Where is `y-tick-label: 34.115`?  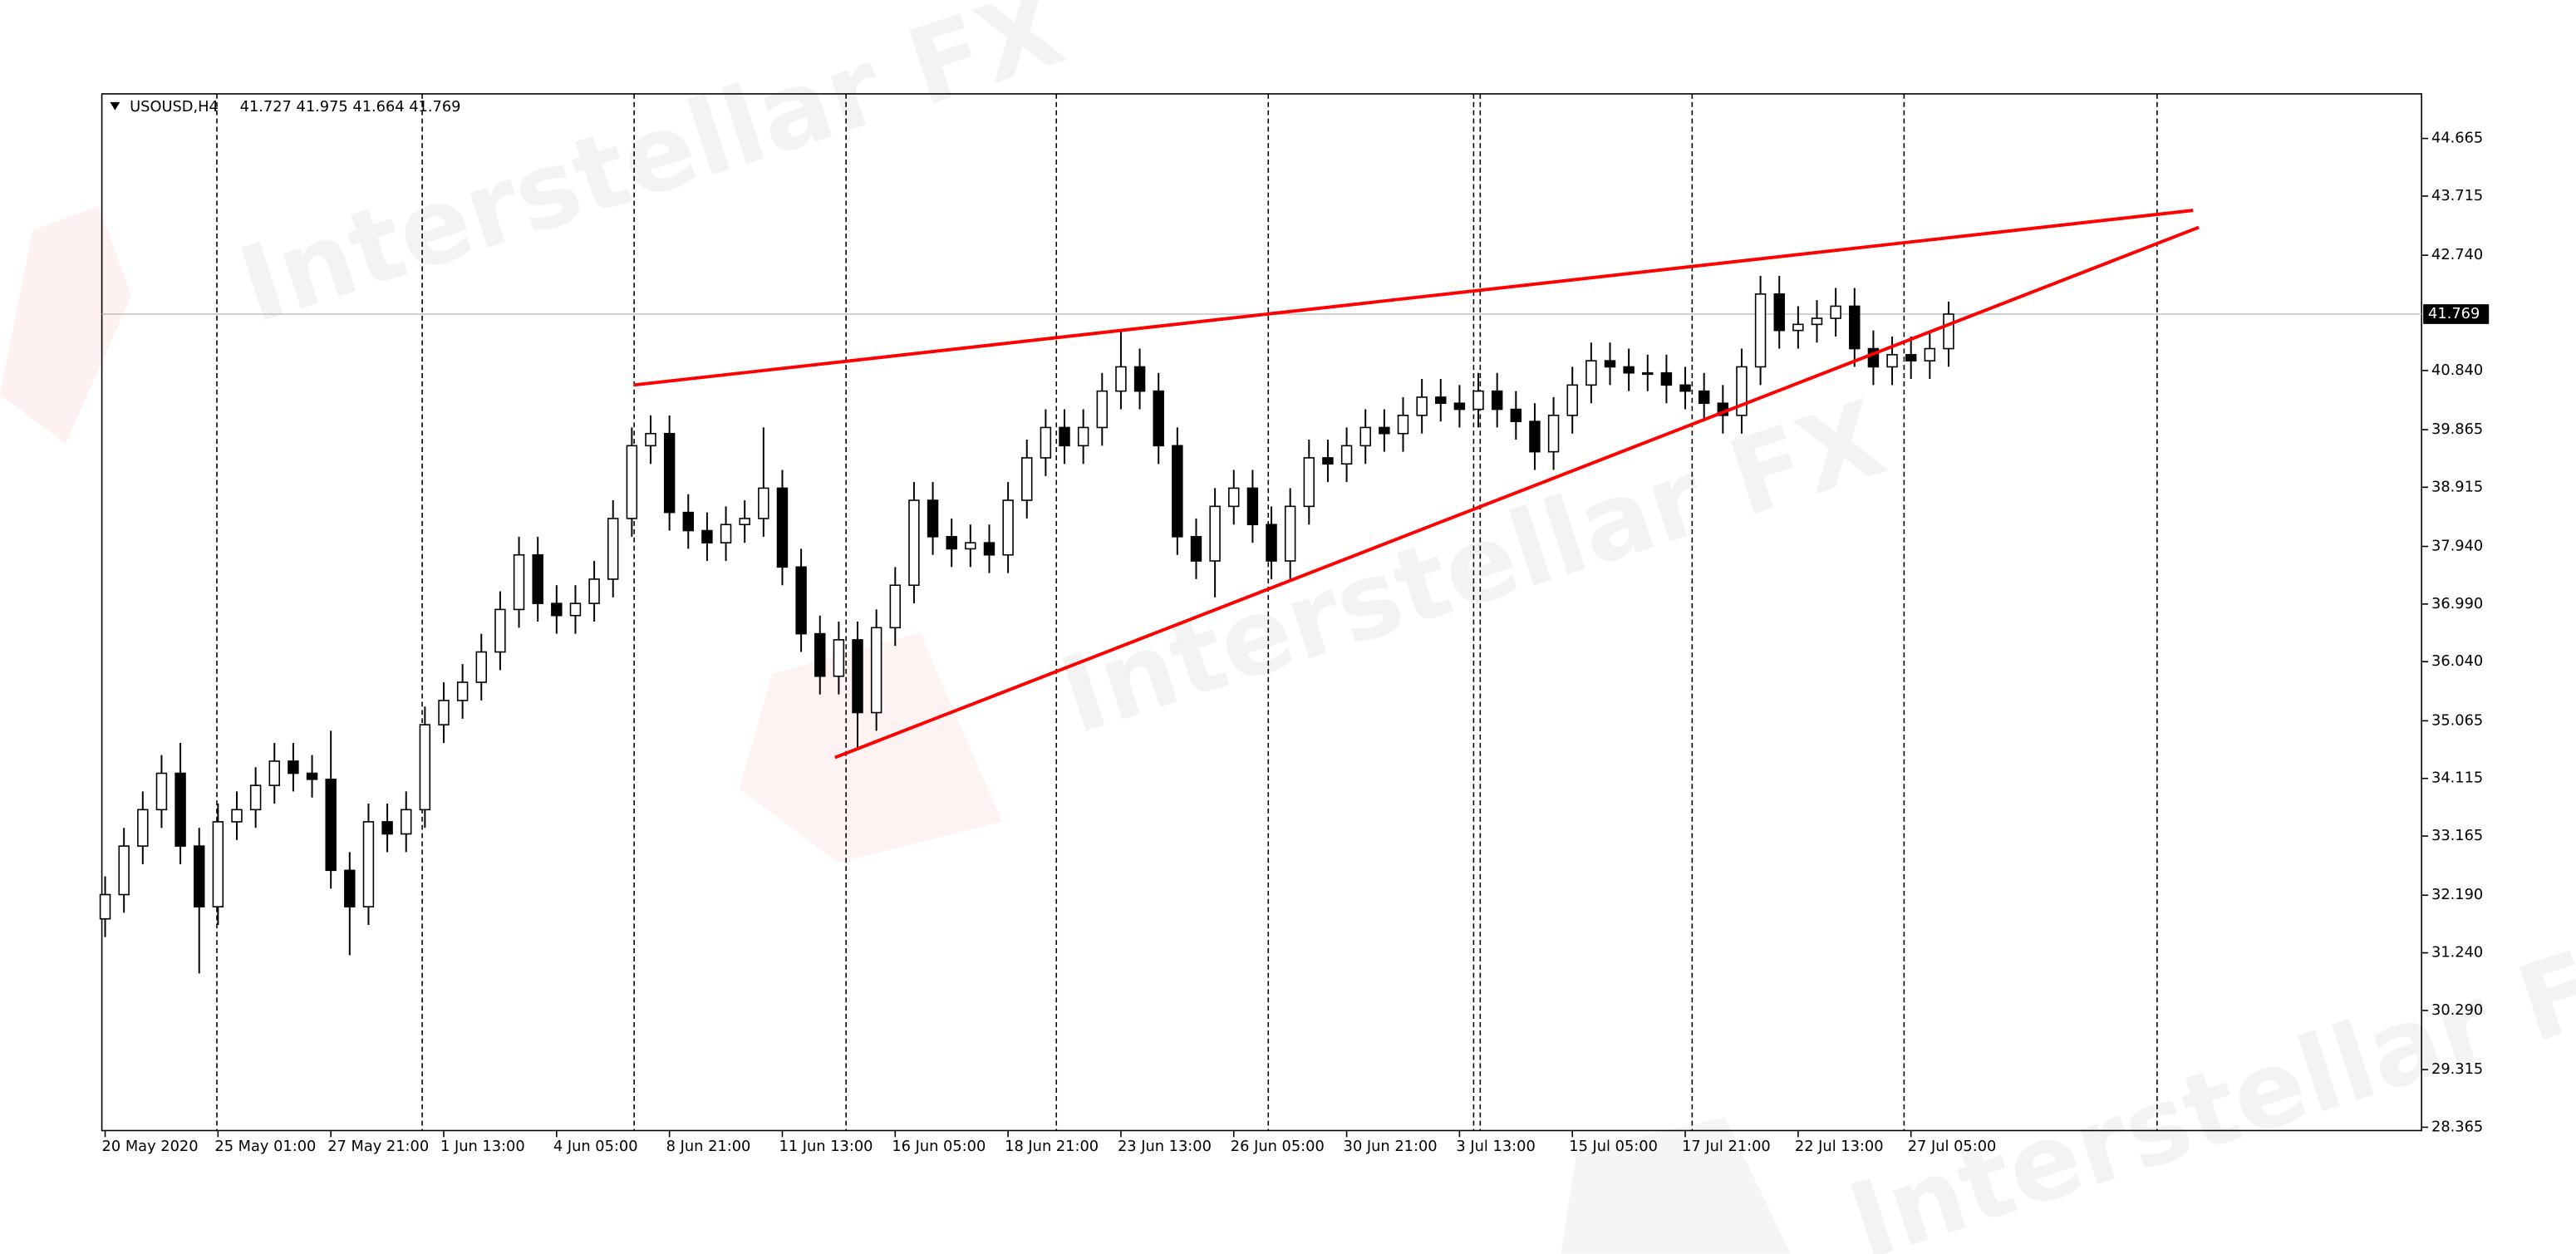 y-tick-label: 34.115 is located at coordinates (2457, 778).